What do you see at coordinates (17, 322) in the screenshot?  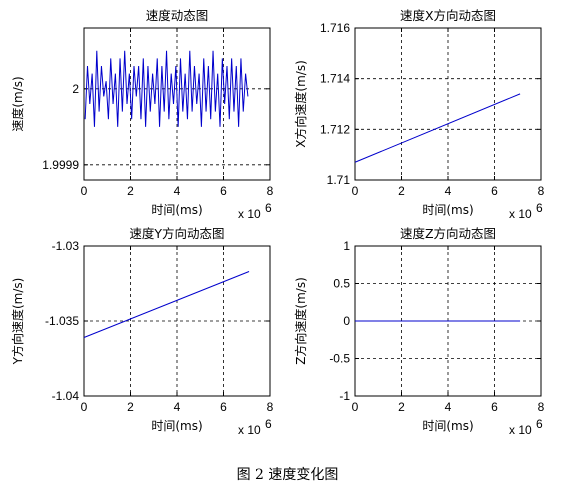 I see `y-axis-label: Y方向速度(m/s)` at bounding box center [17, 322].